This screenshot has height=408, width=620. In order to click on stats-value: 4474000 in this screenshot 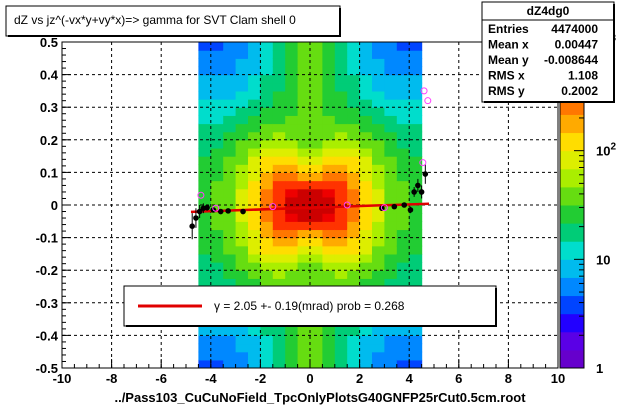, I will do `click(574, 29)`.